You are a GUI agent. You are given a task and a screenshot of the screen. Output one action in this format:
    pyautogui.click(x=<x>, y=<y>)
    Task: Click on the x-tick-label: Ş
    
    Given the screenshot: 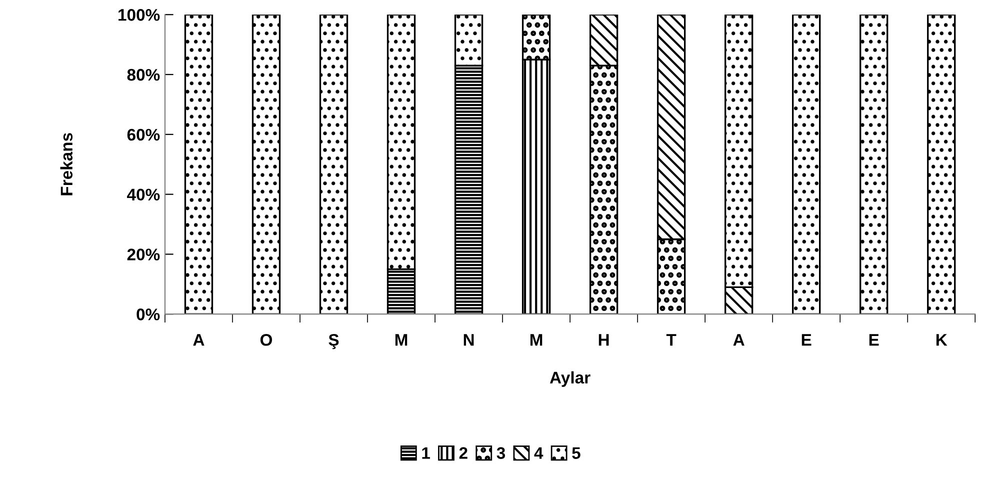 What is the action you would take?
    pyautogui.click(x=333, y=342)
    